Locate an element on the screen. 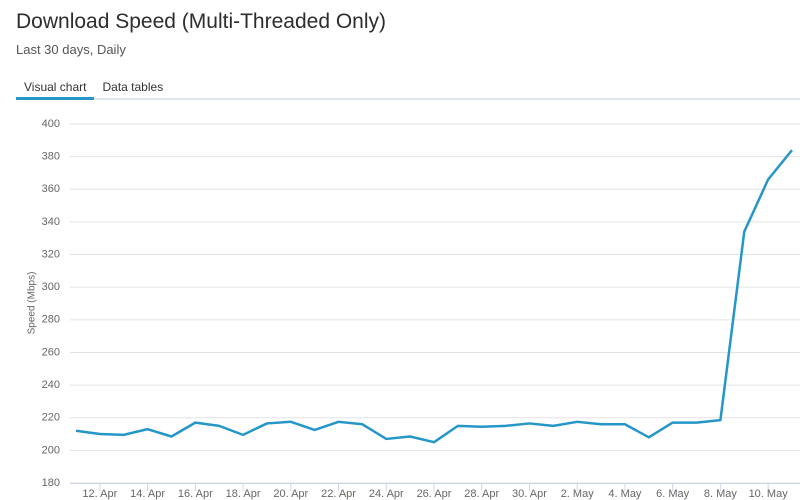 The width and height of the screenshot is (800, 500). y-axis-label: Speed (Mbps) is located at coordinates (32, 303).